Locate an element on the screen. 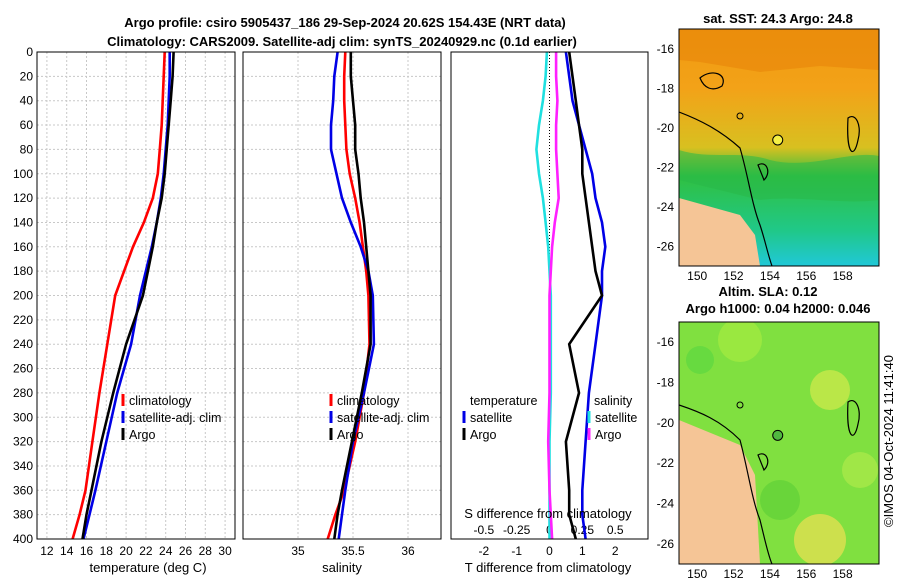 The image size is (900, 580). sla-map-title-line2: Argo h1000: 0.04 h2000: 0.046 is located at coordinates (778, 308).